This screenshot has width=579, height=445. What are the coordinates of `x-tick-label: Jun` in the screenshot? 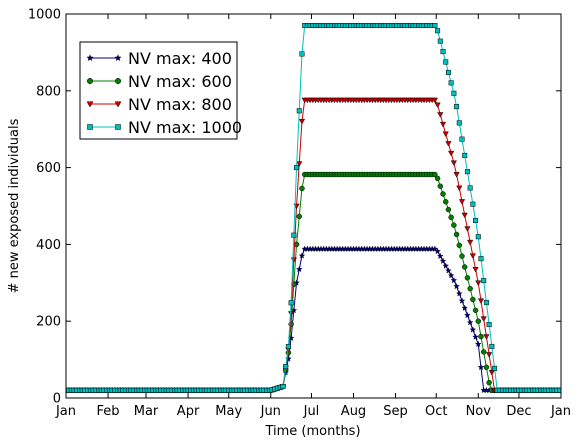 It's located at (270, 411).